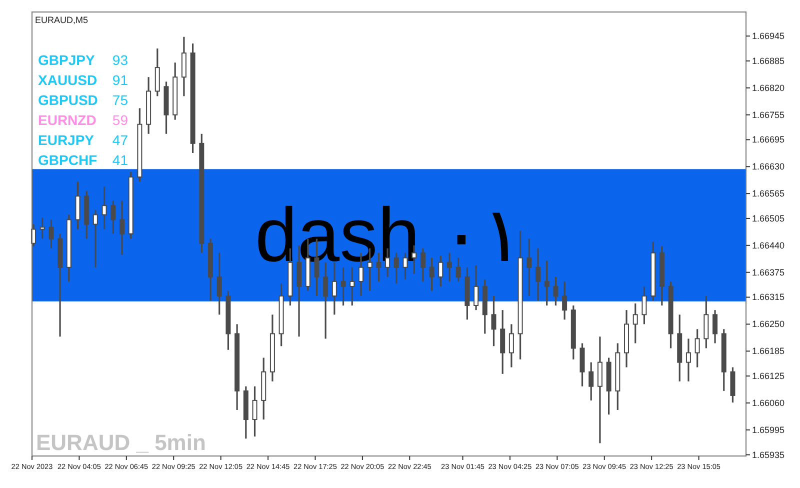 The image size is (800, 488). What do you see at coordinates (768, 455) in the screenshot?
I see `y-tick-label: 1.65935` at bounding box center [768, 455].